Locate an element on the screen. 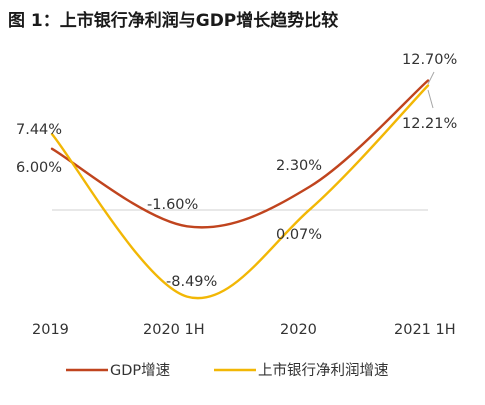 This screenshot has height=405, width=485. leader-line-gdp-2021 is located at coordinates (431, 78).